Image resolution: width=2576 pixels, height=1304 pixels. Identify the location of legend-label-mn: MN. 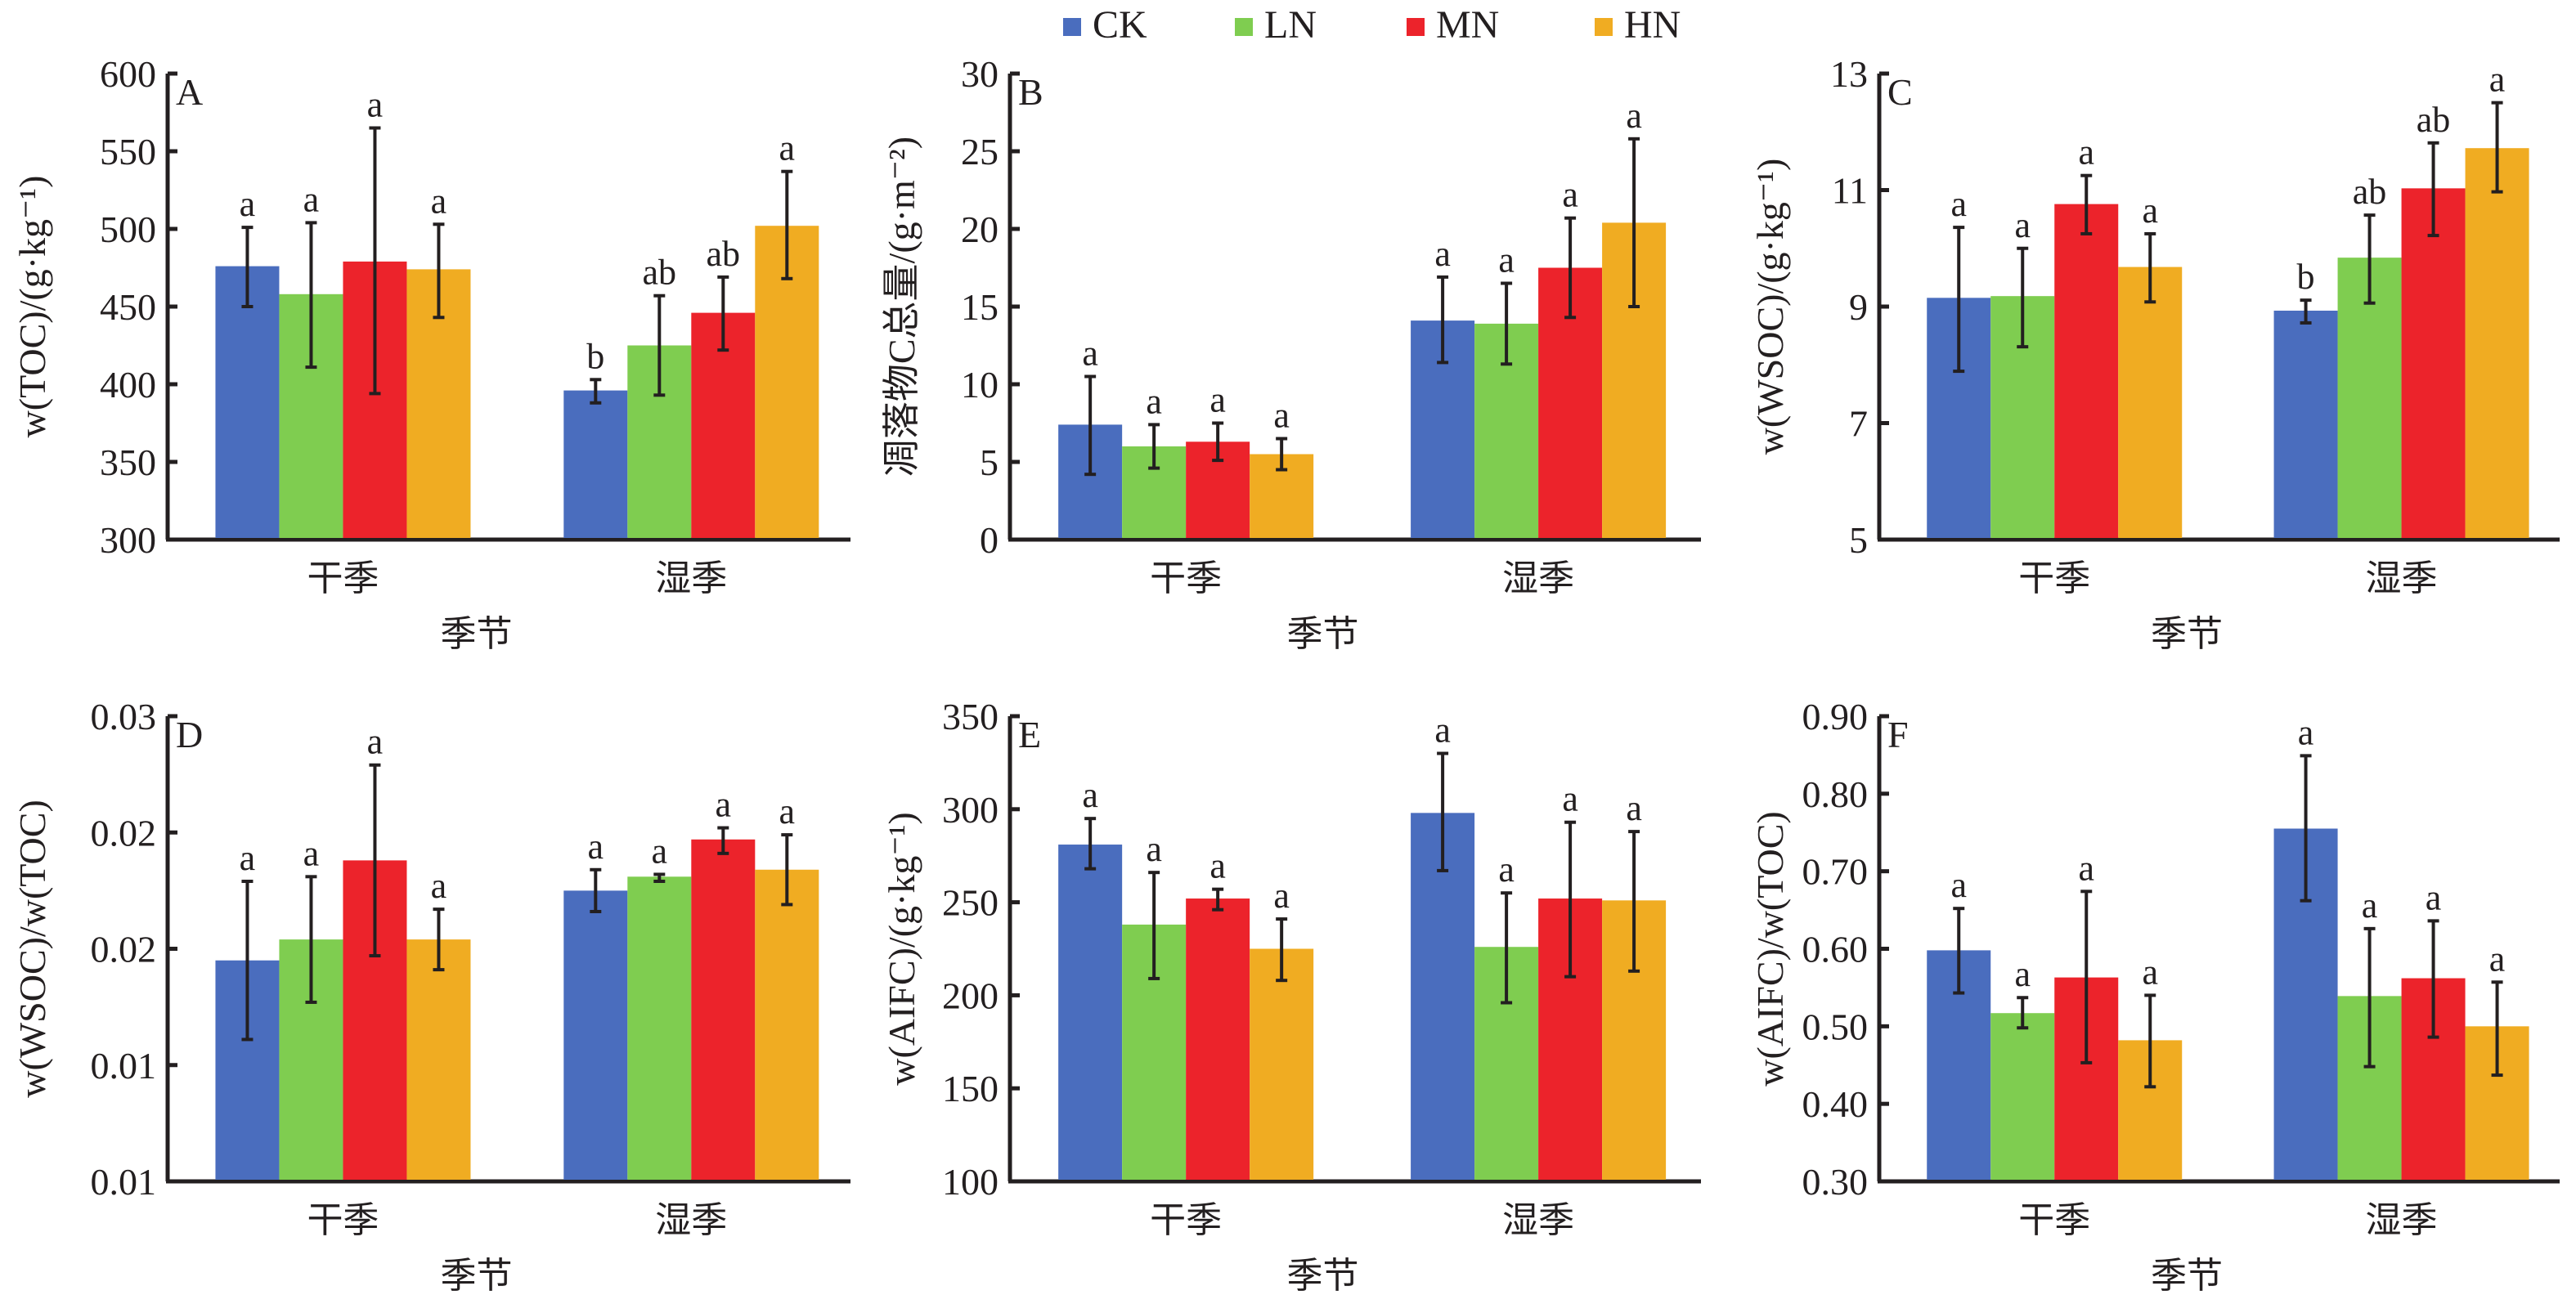
(1468, 25).